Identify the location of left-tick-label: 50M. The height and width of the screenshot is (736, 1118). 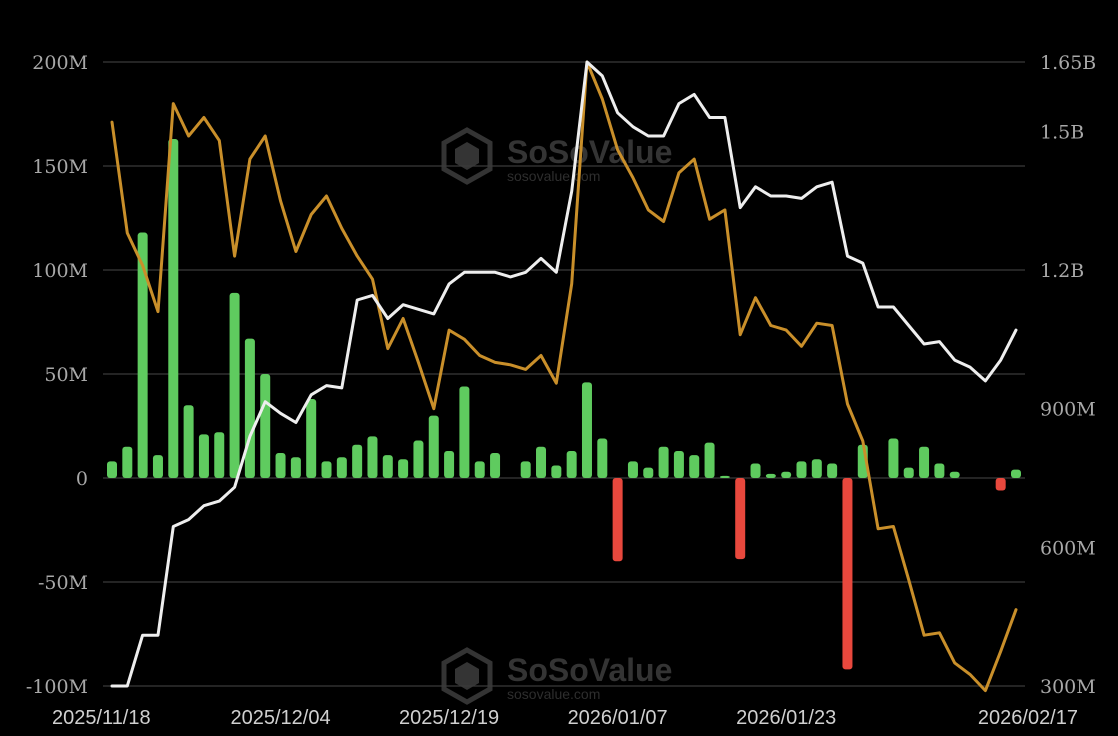
(66, 375).